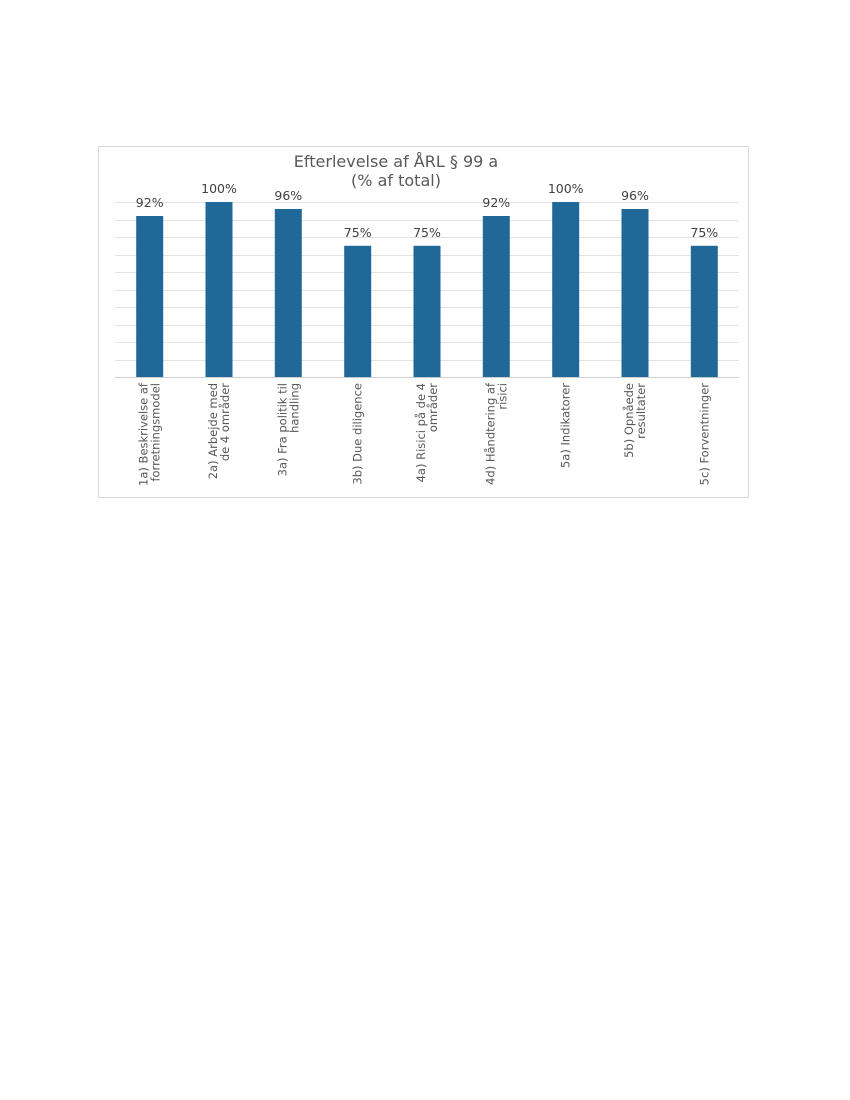 This screenshot has width=850, height=1100. Describe the element at coordinates (358, 434) in the screenshot. I see `category-label-4: 3b) Due diligence` at that location.